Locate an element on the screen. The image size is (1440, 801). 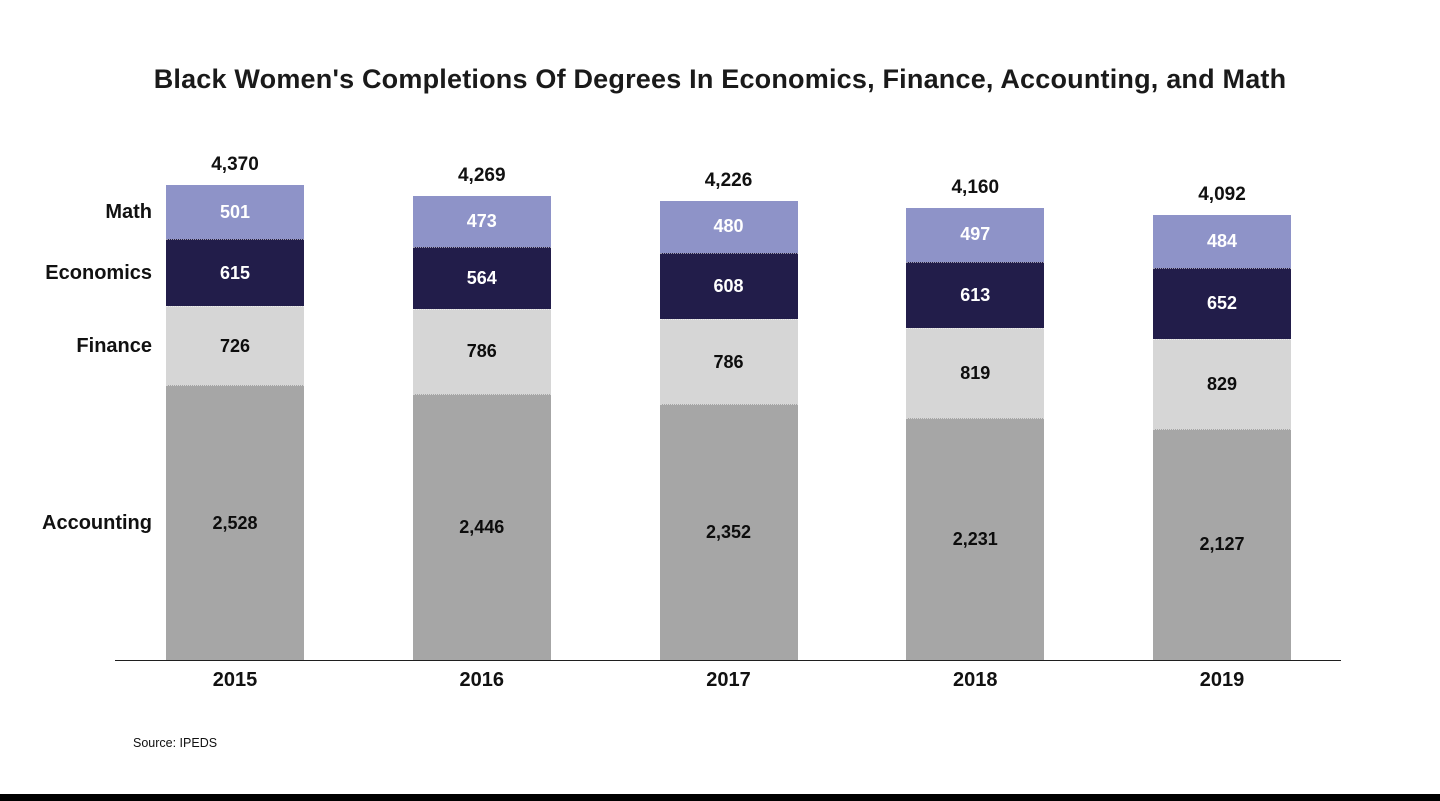
series-labels-column: Math Economics Finance Accounting is located at coordinates (76, 400).